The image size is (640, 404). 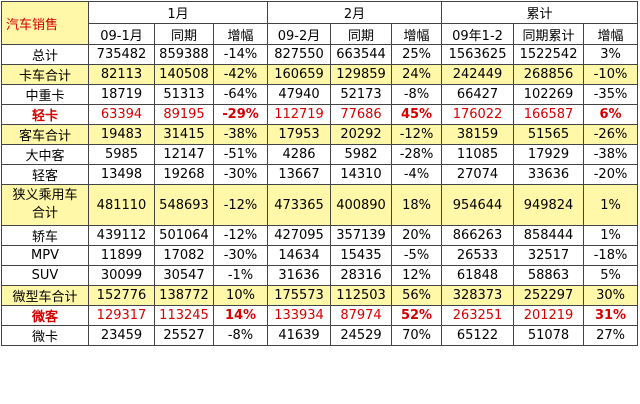 I want to click on table-cell: 12147, so click(x=184, y=154).